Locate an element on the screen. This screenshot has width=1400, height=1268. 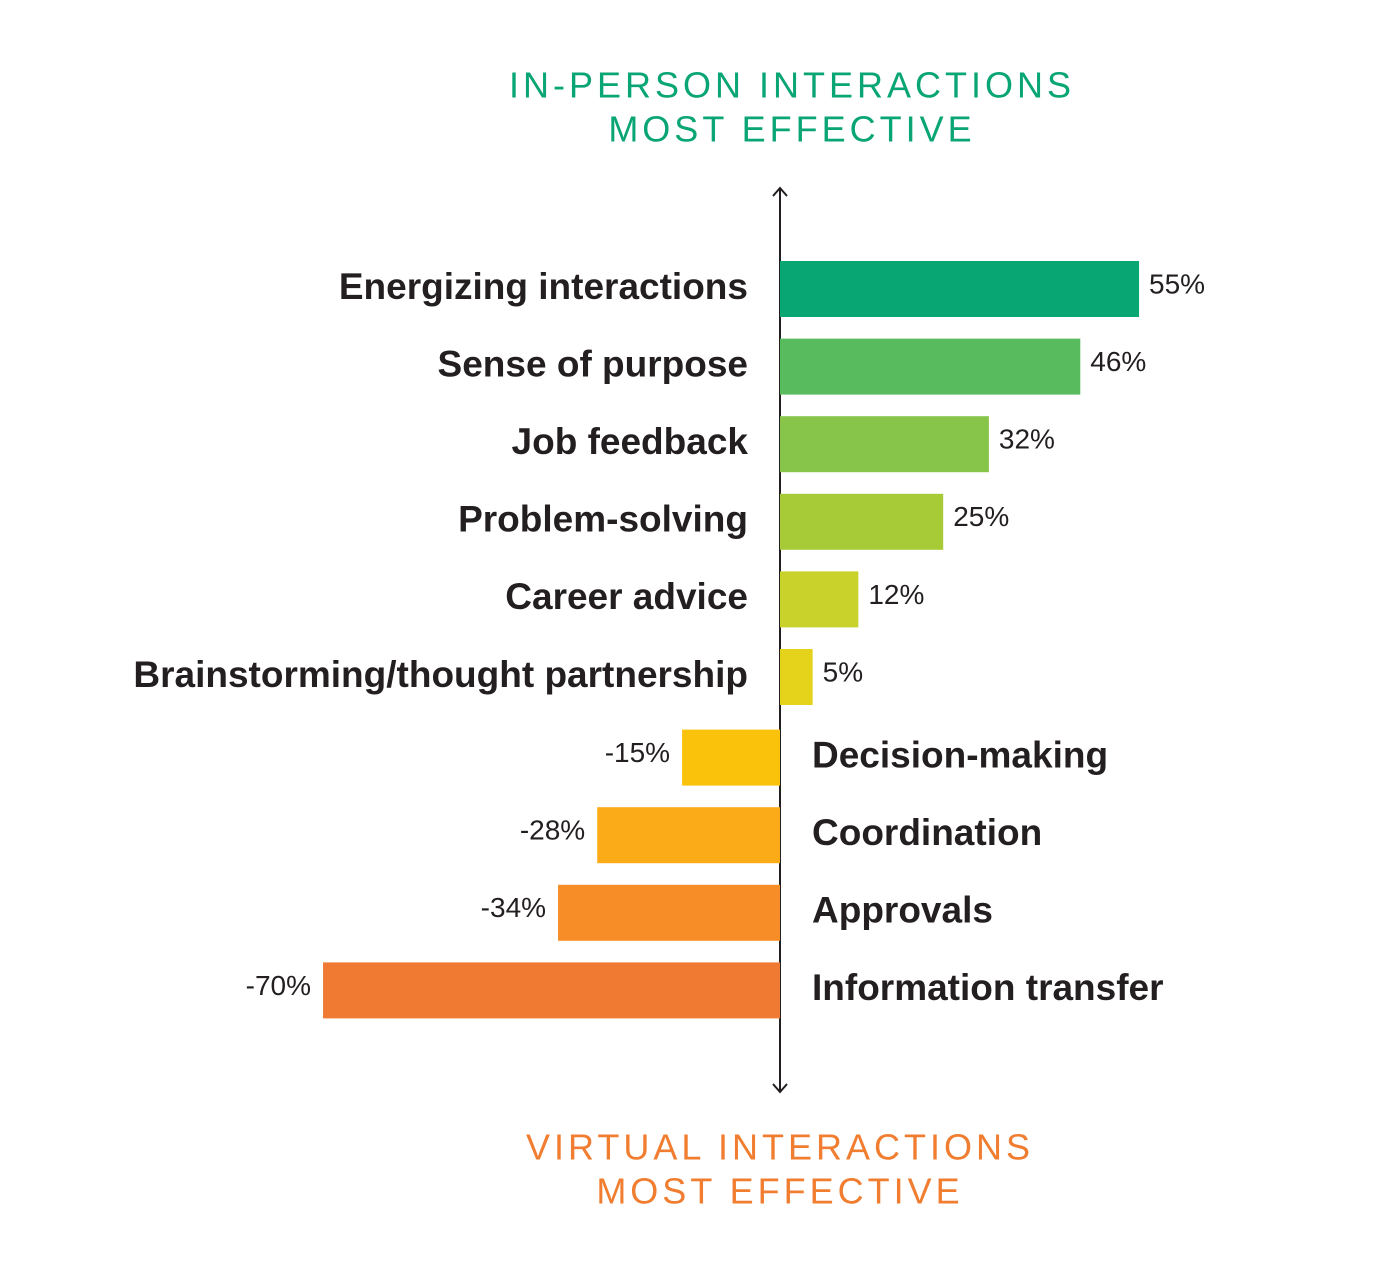
top-label: MOST EFFECTIVE is located at coordinates (791, 129).